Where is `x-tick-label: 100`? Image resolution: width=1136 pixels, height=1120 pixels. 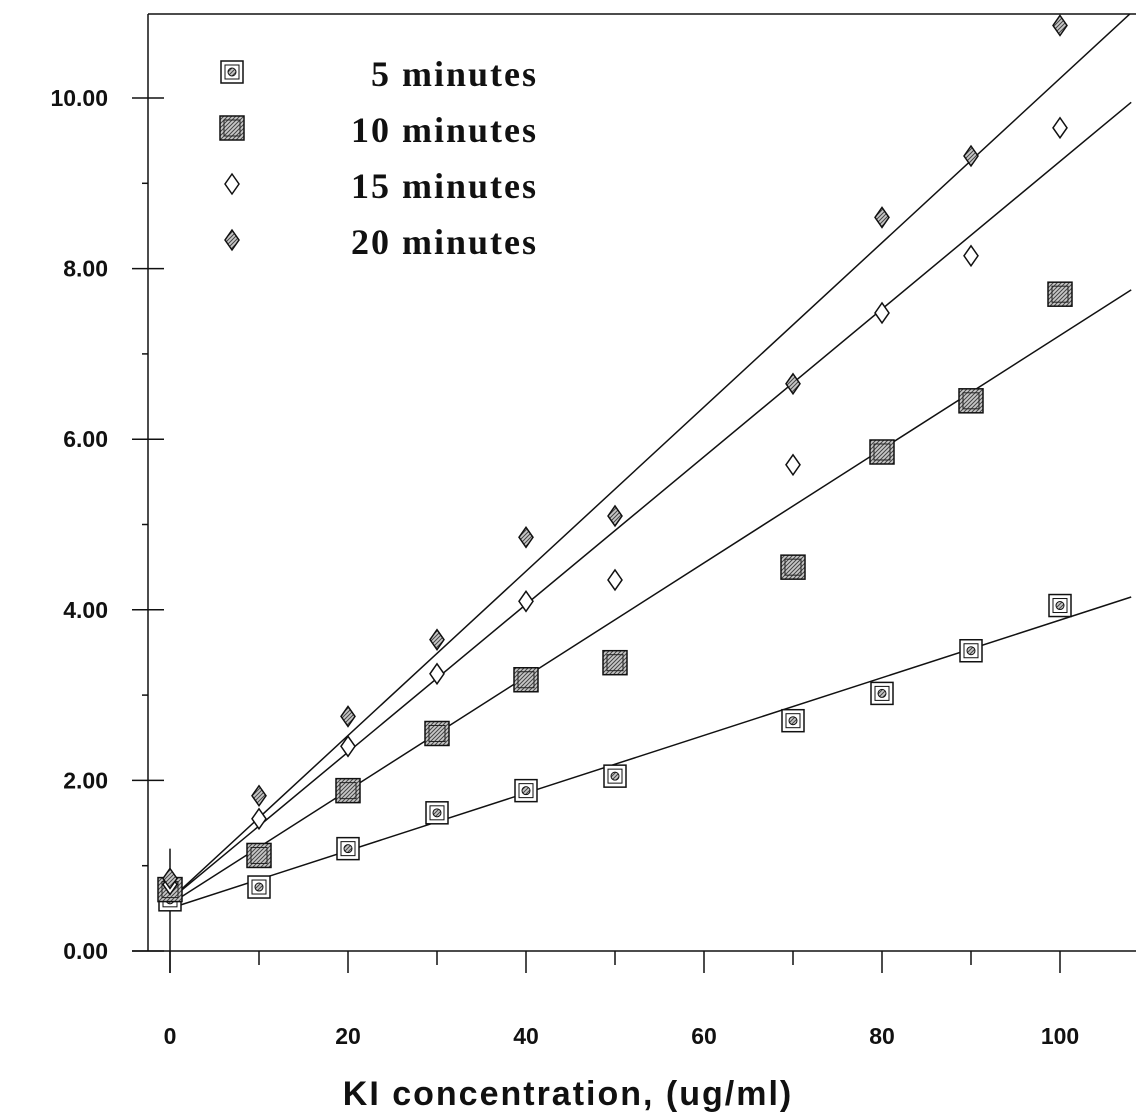
x-tick-label: 100 is located at coordinates (1060, 1036).